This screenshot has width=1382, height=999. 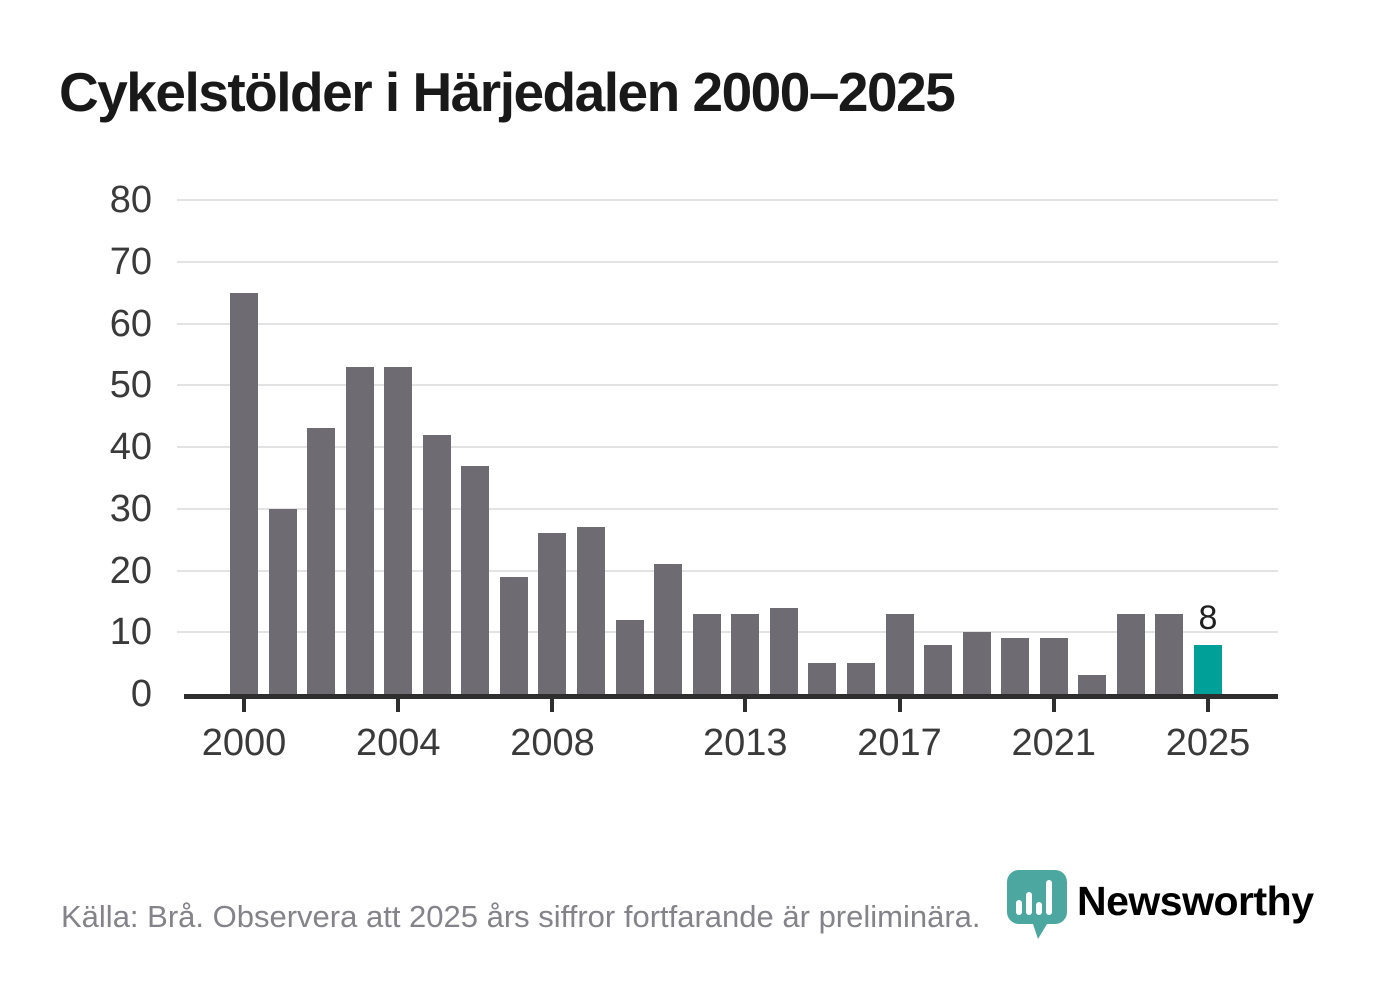 I want to click on newsworthy-logo: Newsworthy, so click(x=1160, y=907).